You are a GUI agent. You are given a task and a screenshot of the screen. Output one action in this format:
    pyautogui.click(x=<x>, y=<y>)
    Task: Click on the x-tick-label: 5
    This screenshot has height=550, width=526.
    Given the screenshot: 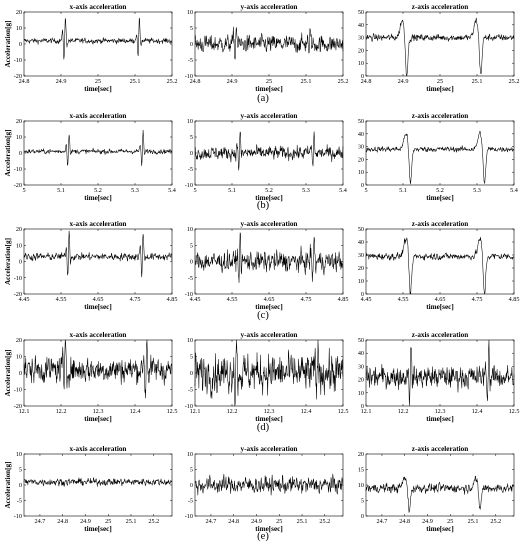 What is the action you would take?
    pyautogui.click(x=365, y=190)
    